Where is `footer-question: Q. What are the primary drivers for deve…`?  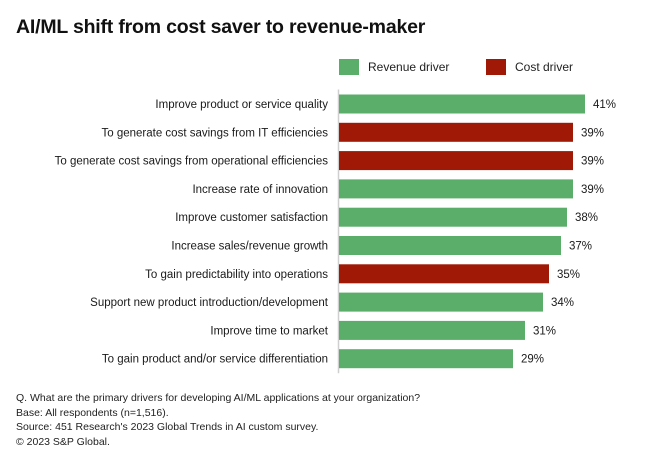 footer-question: Q. What are the primary drivers for deve… is located at coordinates (218, 398).